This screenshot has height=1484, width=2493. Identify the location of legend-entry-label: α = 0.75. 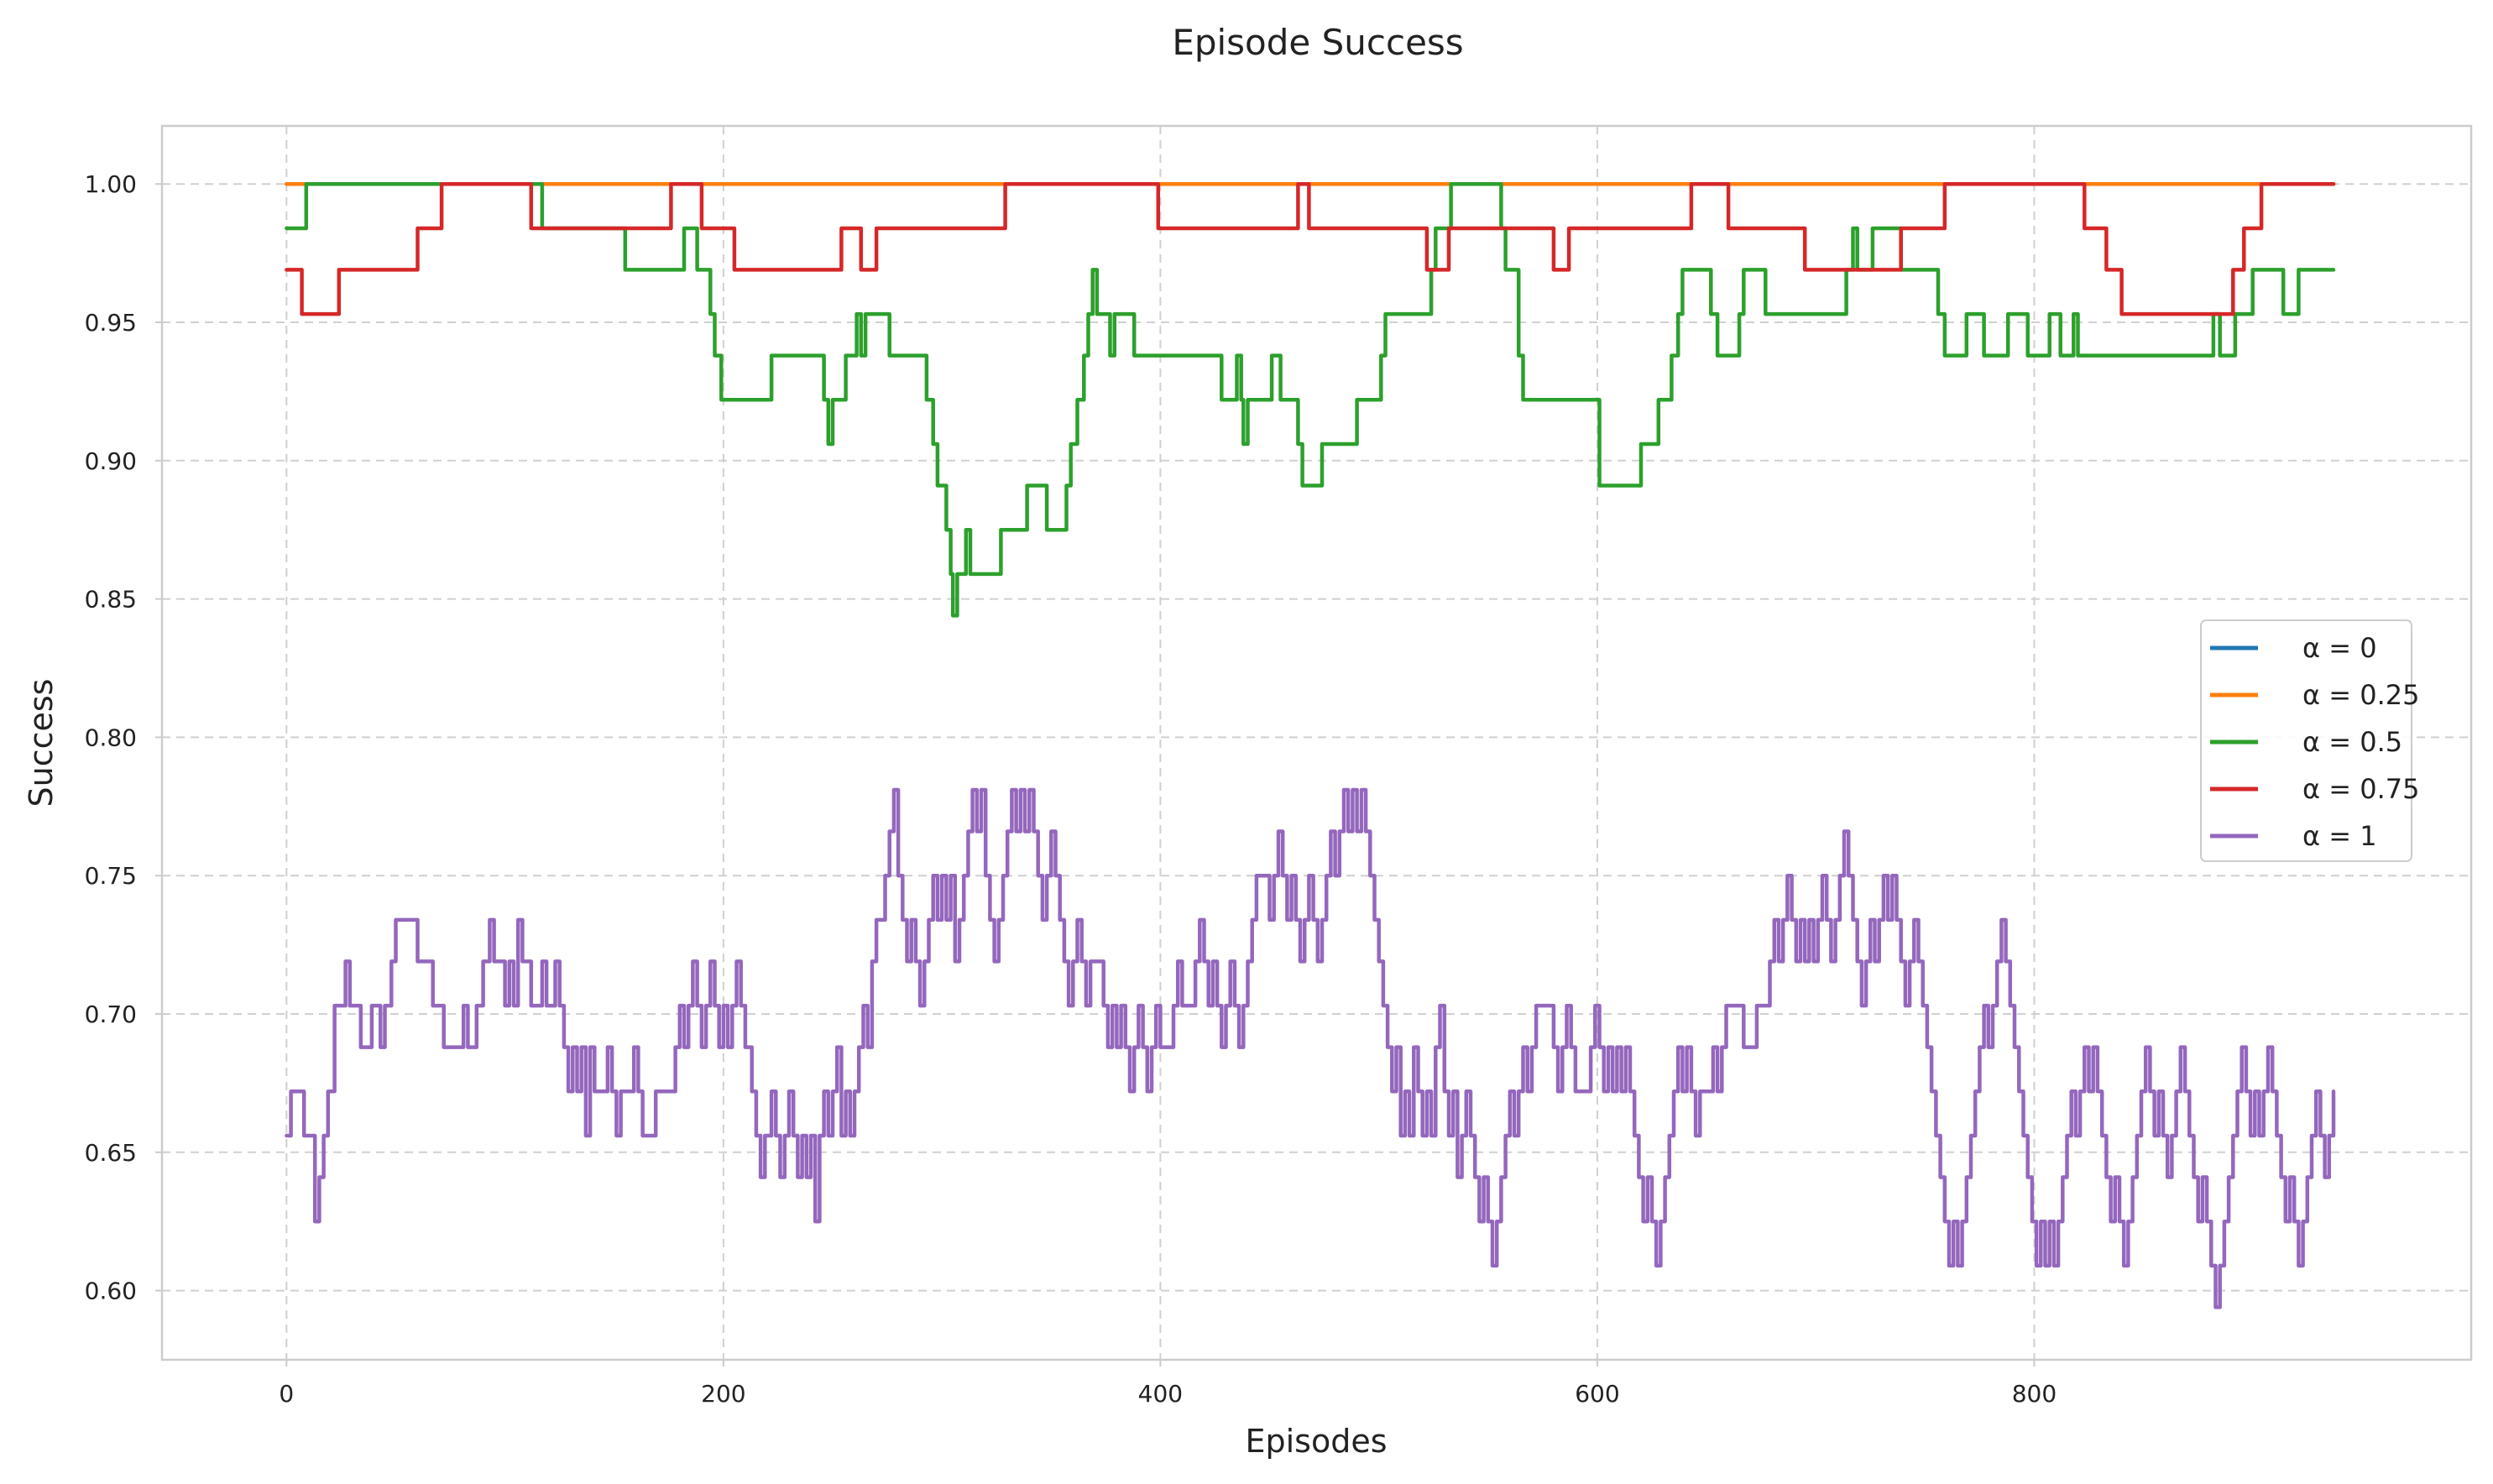
(2361, 789).